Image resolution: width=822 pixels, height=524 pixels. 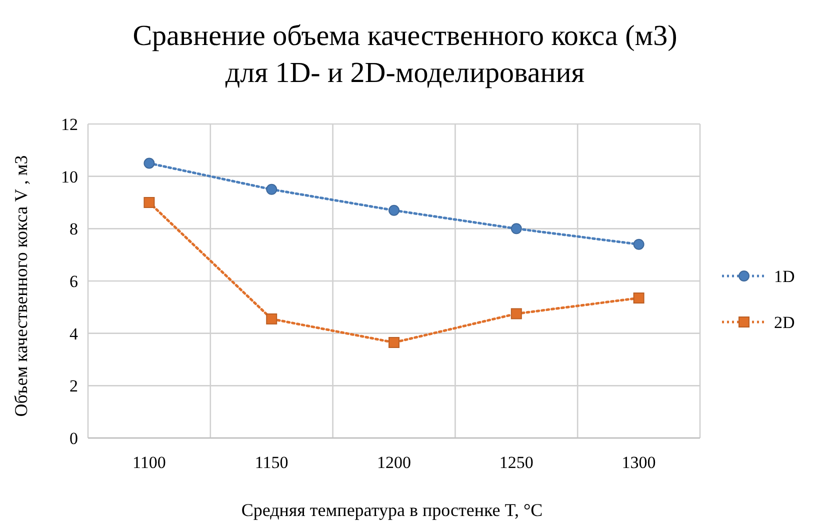 What do you see at coordinates (516, 462) in the screenshot?
I see `x-tick-label: 1250` at bounding box center [516, 462].